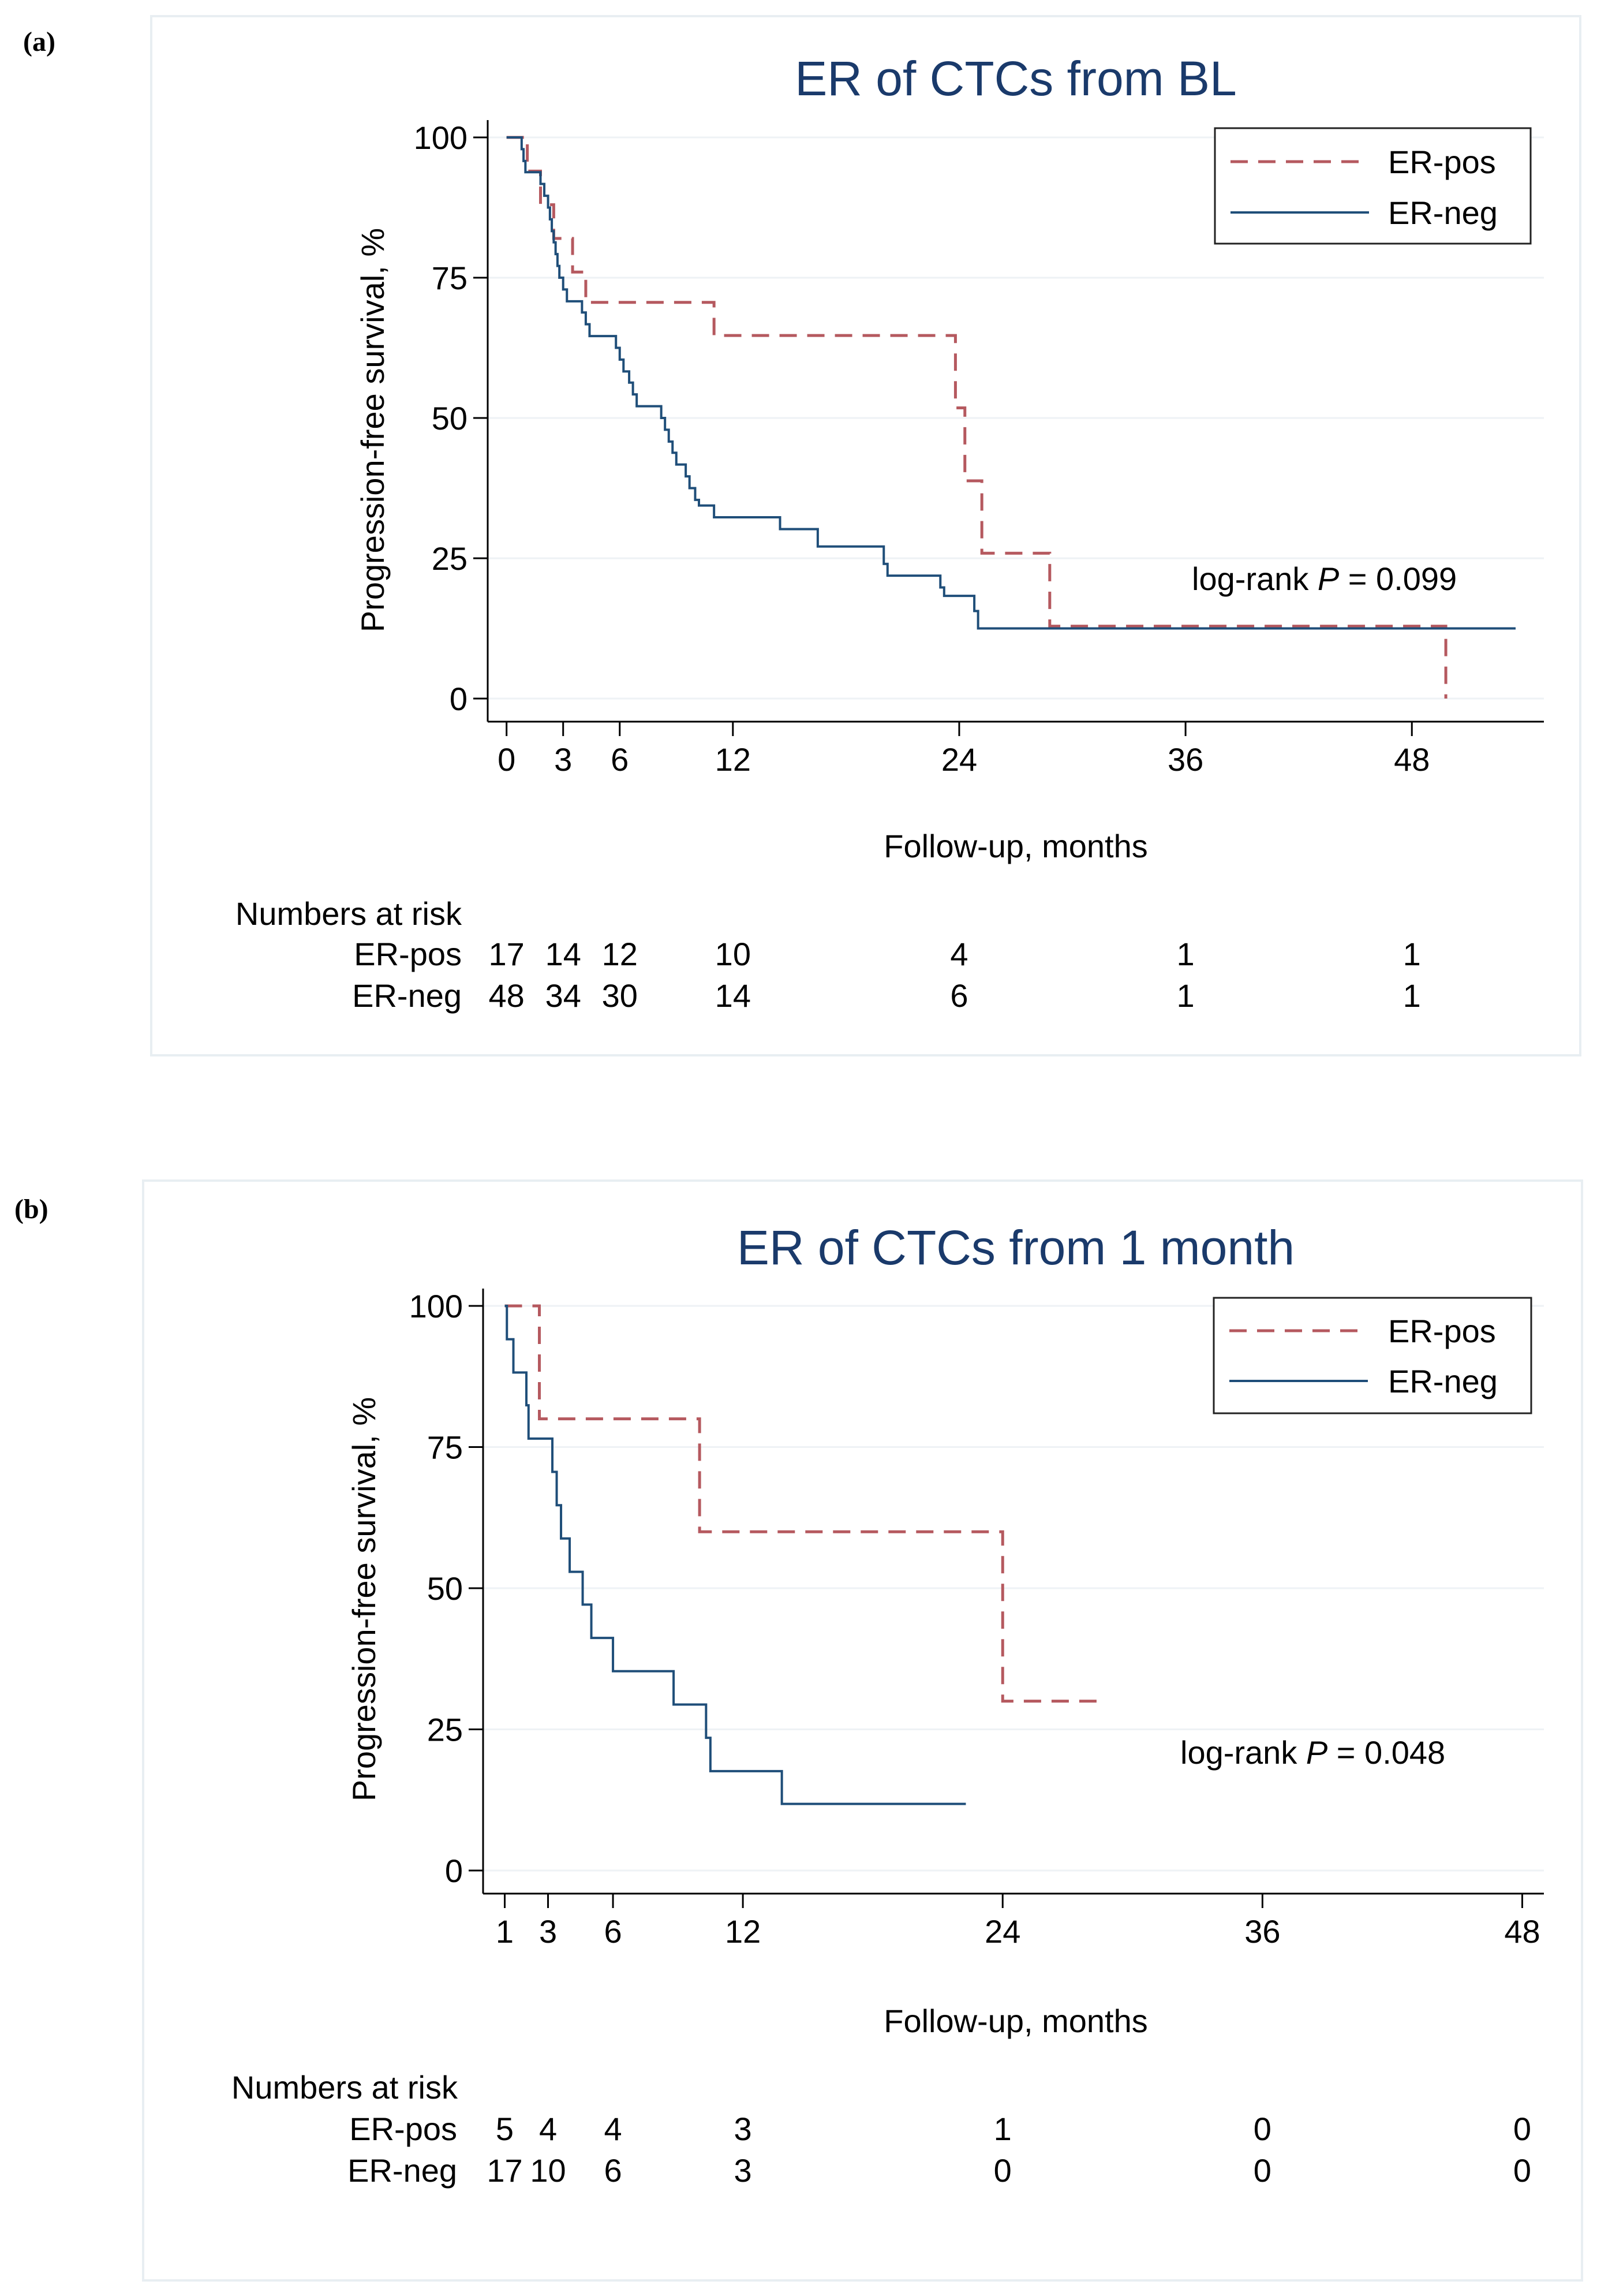  What do you see at coordinates (348, 913) in the screenshot?
I see `panel-a-risk-heading: Numbers at risk` at bounding box center [348, 913].